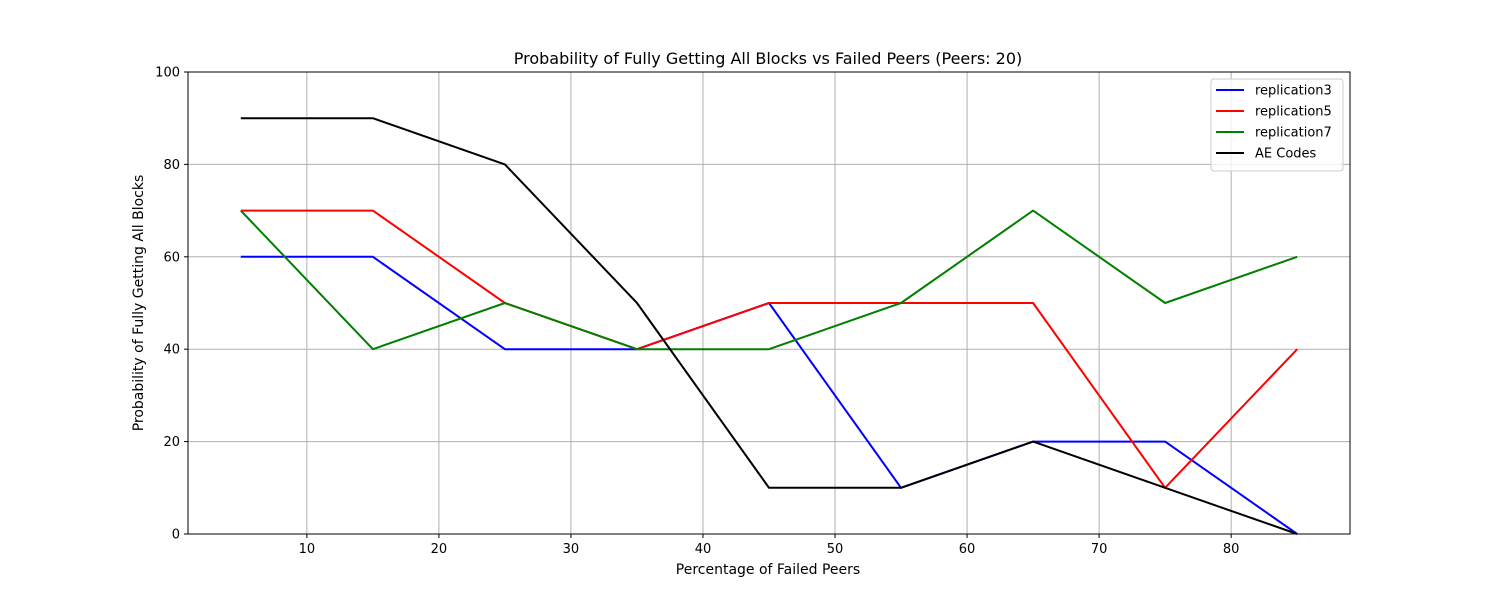  What do you see at coordinates (176, 535) in the screenshot?
I see `y-tick-label: 0` at bounding box center [176, 535].